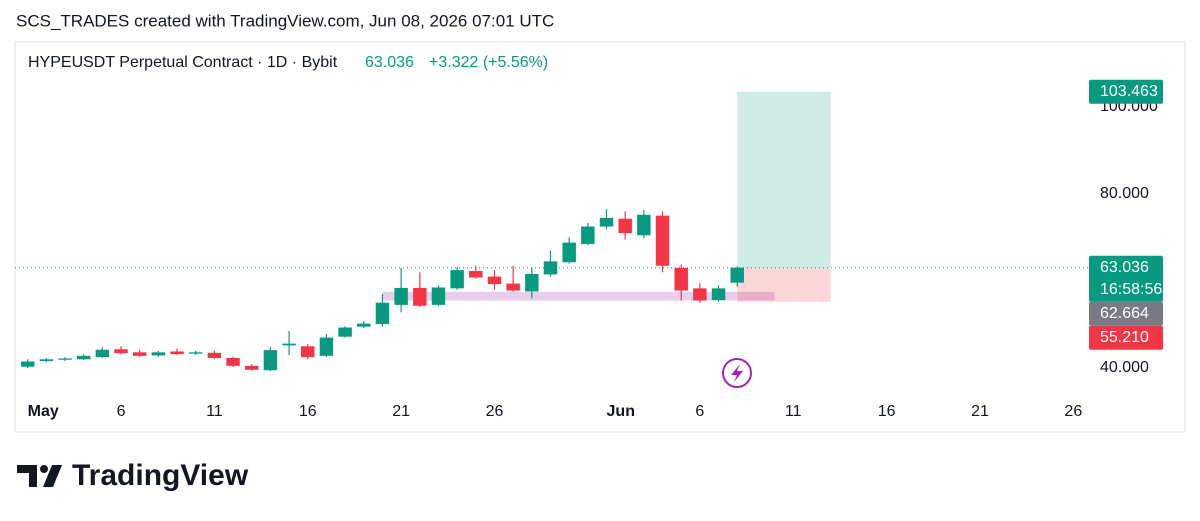 The image size is (1200, 521). What do you see at coordinates (389, 62) in the screenshot?
I see `last-price: 63.036` at bounding box center [389, 62].